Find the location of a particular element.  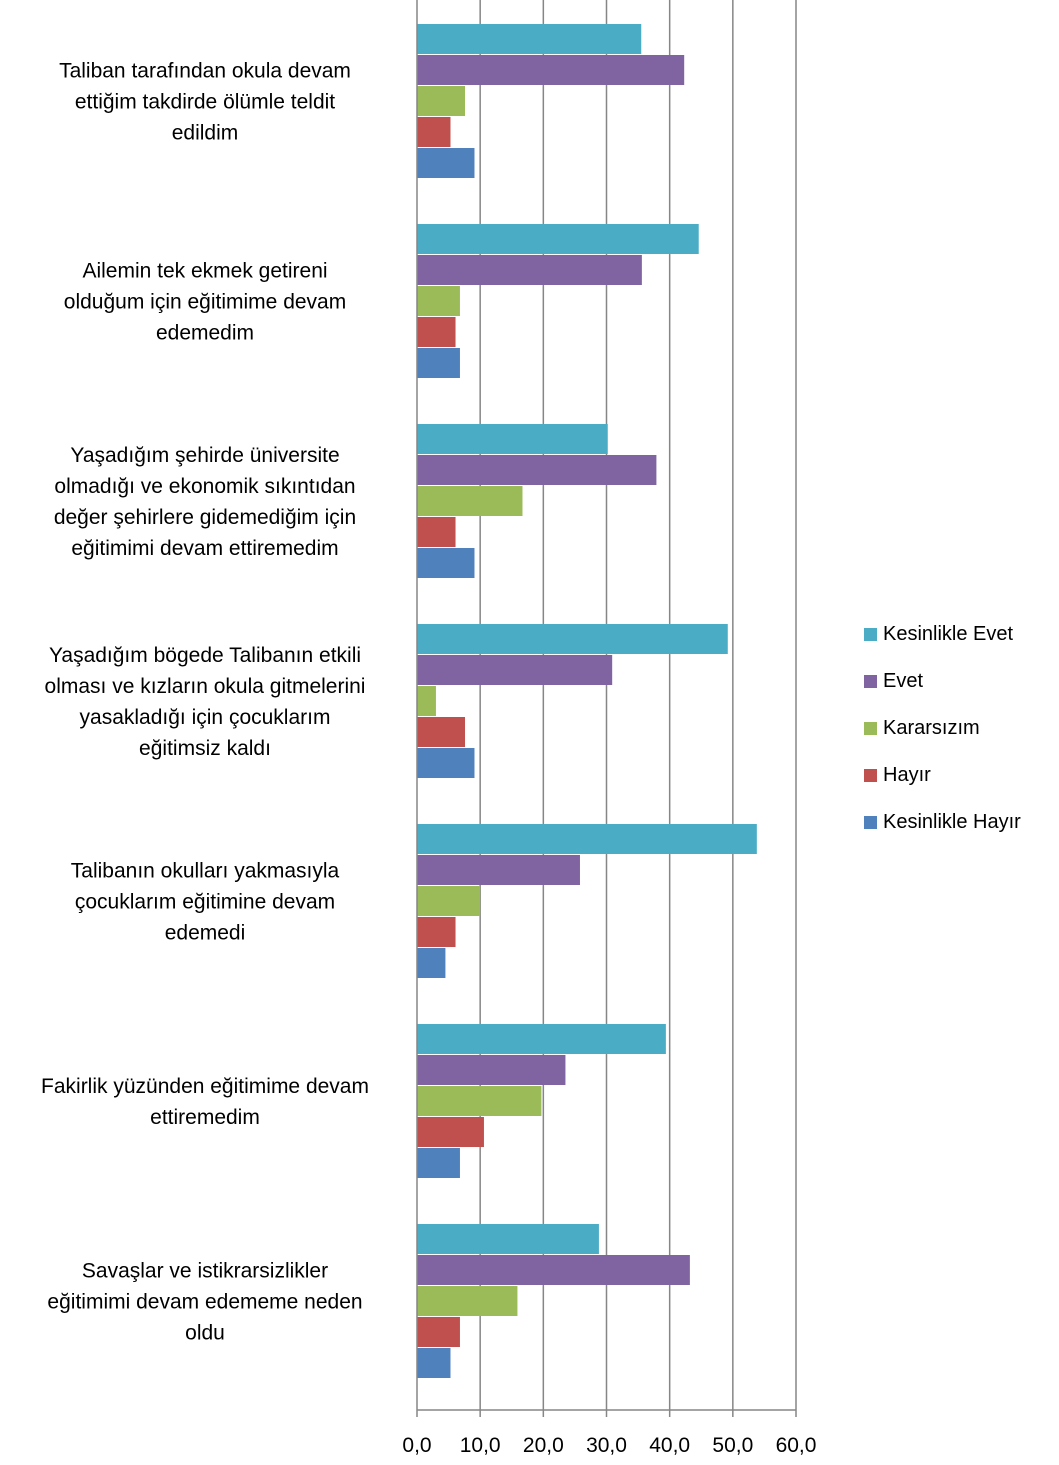

category-label-line: Yaşadığım bögede Talibanın etkili is located at coordinates (205, 655).